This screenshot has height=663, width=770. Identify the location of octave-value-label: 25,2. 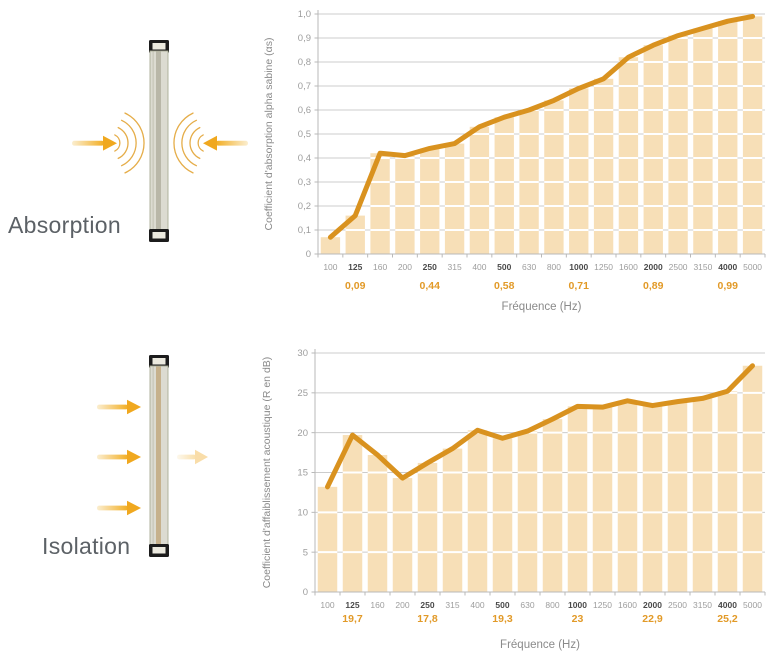
(727, 619).